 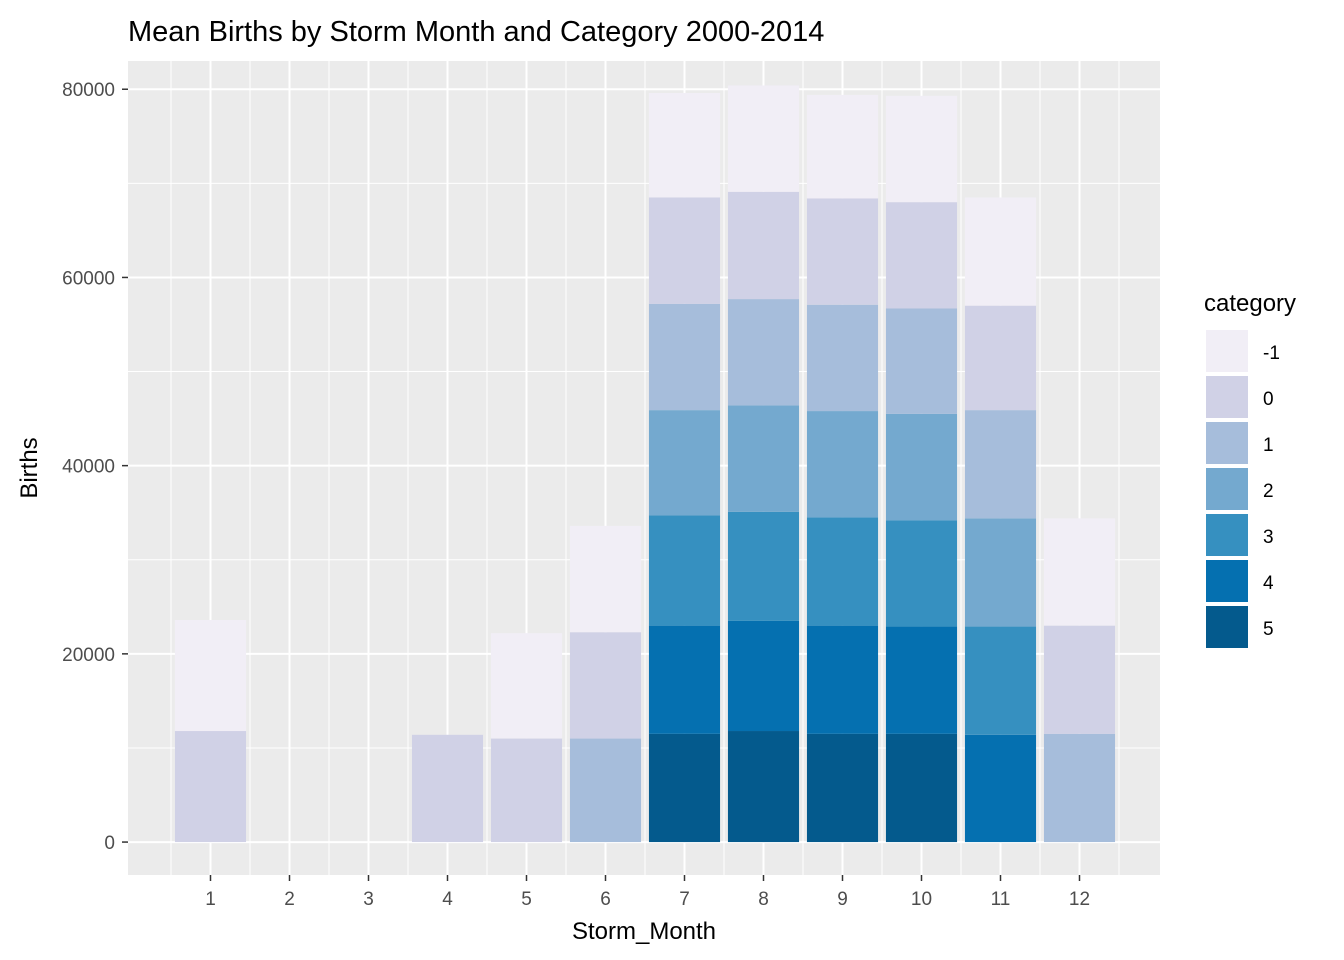 What do you see at coordinates (1227, 351) in the screenshot?
I see `legend-key--1` at bounding box center [1227, 351].